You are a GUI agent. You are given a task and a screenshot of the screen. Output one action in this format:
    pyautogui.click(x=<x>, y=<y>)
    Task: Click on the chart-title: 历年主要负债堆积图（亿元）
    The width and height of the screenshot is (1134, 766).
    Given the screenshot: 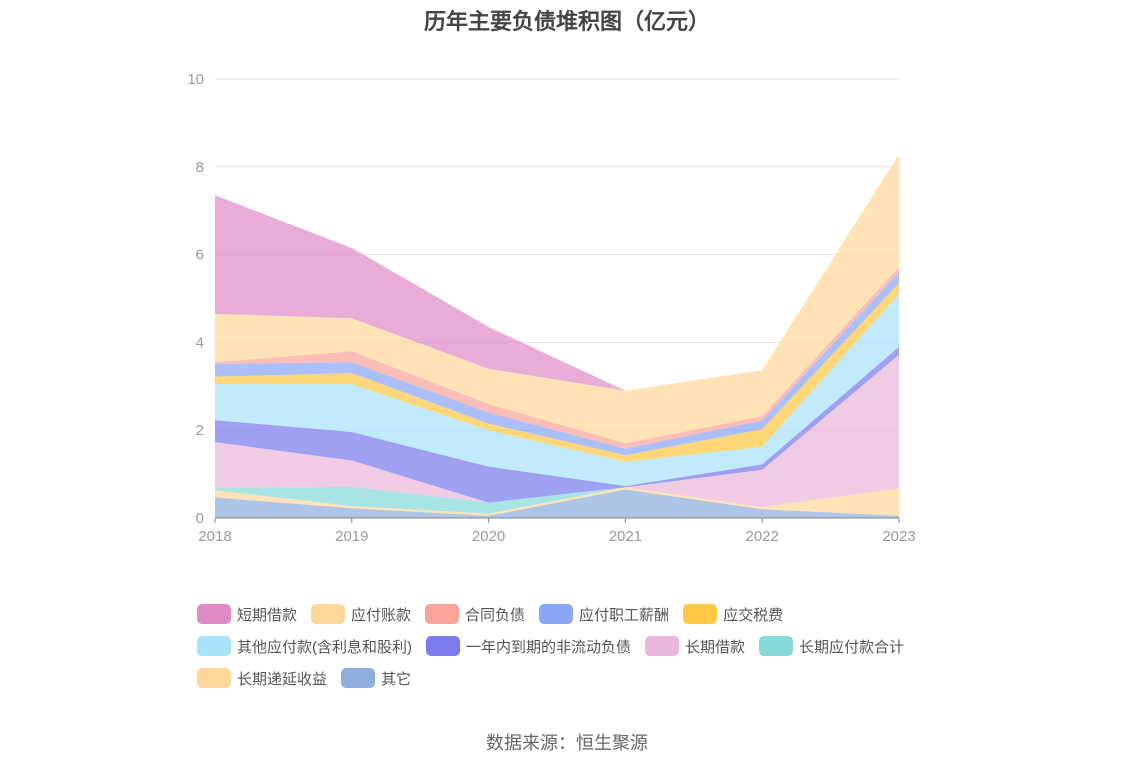 What is the action you would take?
    pyautogui.click(x=566, y=21)
    